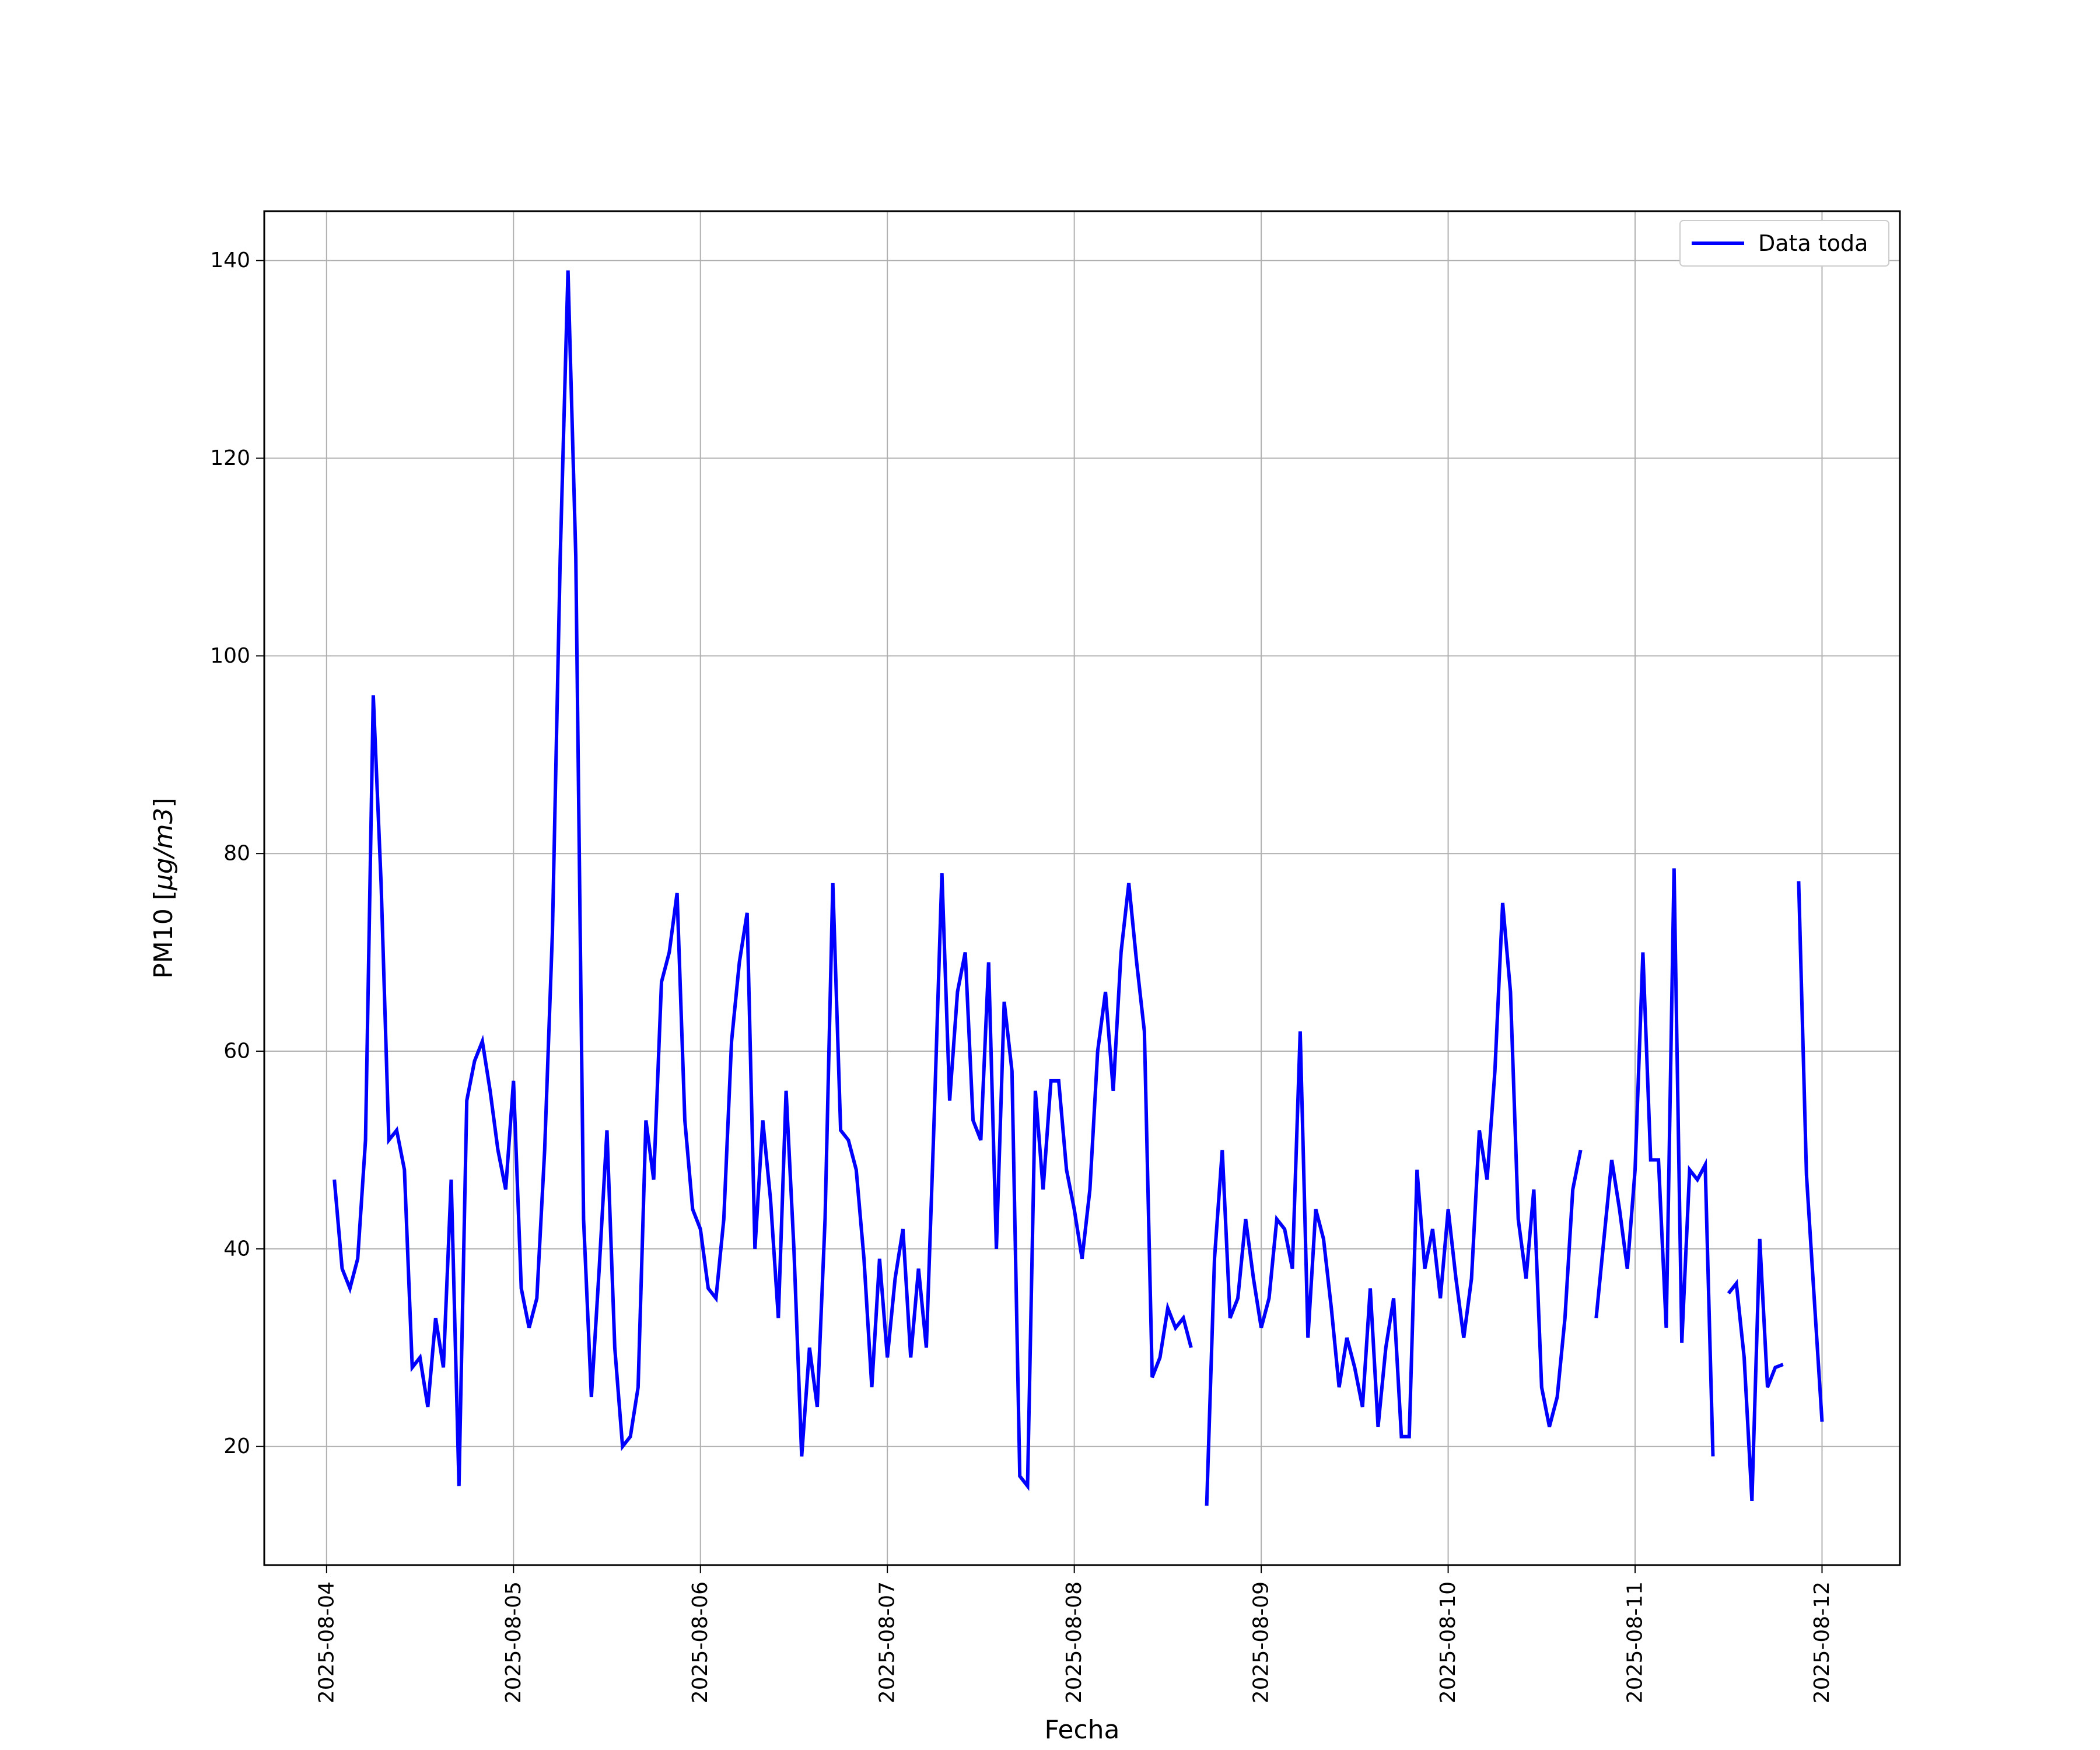  Describe the element at coordinates (1261, 1642) in the screenshot. I see `x-tick-label: 2025-08-09` at that location.